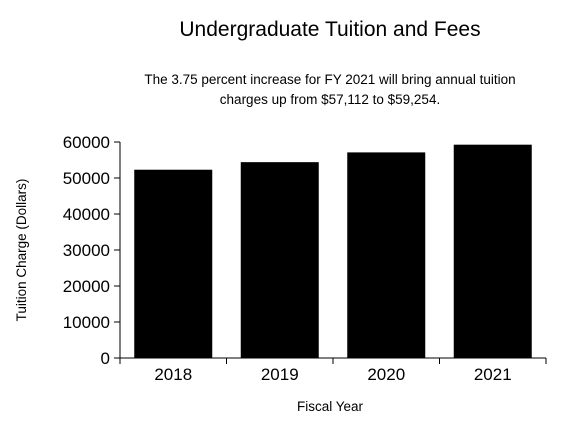  What do you see at coordinates (86, 250) in the screenshot?
I see `y-tick-label: 30000` at bounding box center [86, 250].